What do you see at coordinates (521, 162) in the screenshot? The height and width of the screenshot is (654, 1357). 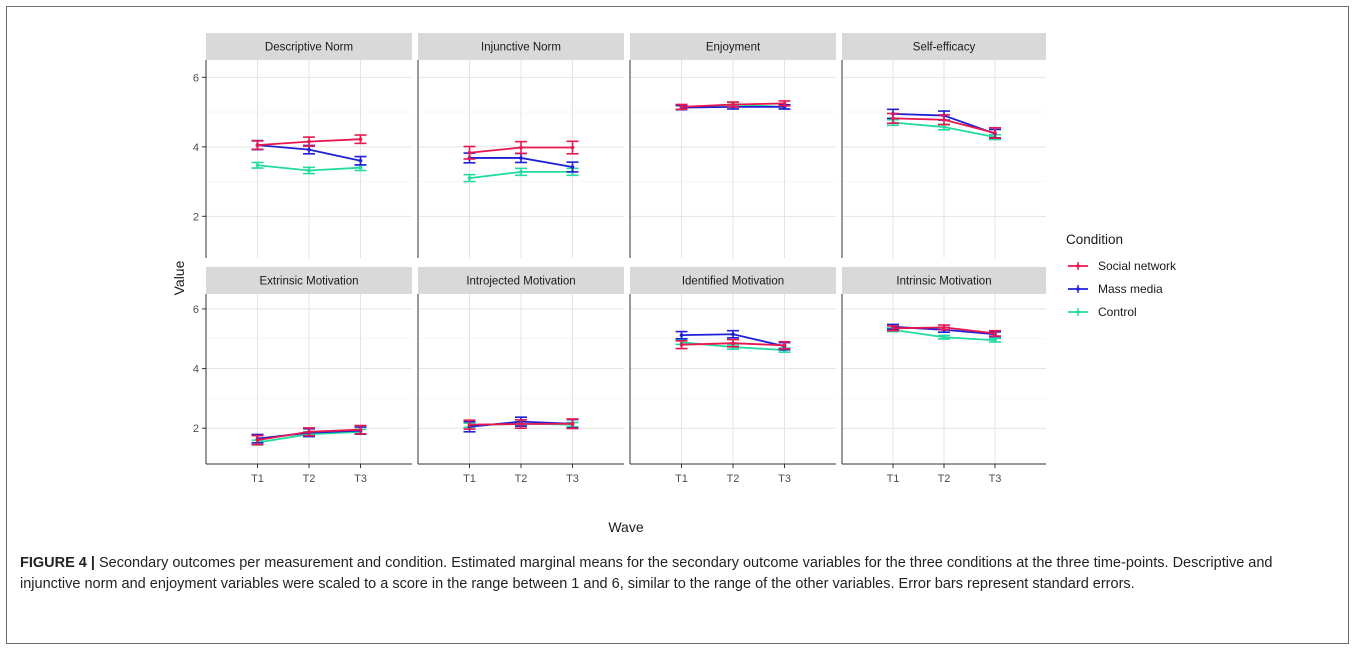 I see `series-mass-media` at bounding box center [521, 162].